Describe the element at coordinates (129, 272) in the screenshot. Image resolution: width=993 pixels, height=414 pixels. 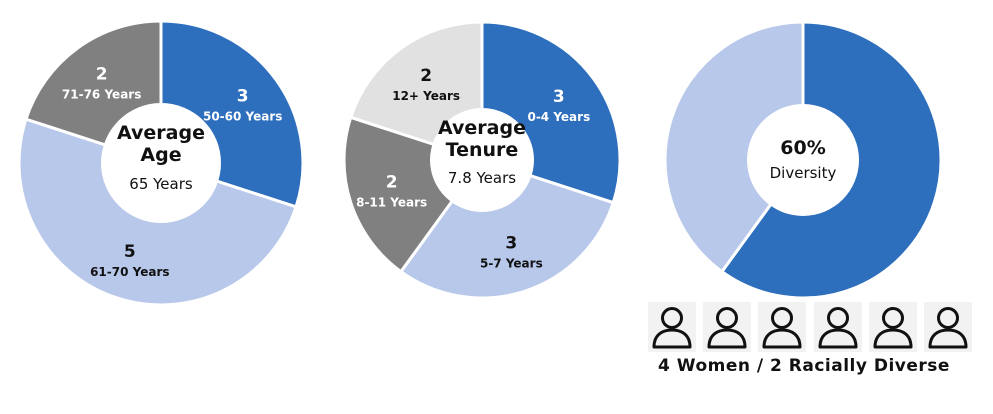
I see `slice-label-1-2: 61-70 Years` at that location.